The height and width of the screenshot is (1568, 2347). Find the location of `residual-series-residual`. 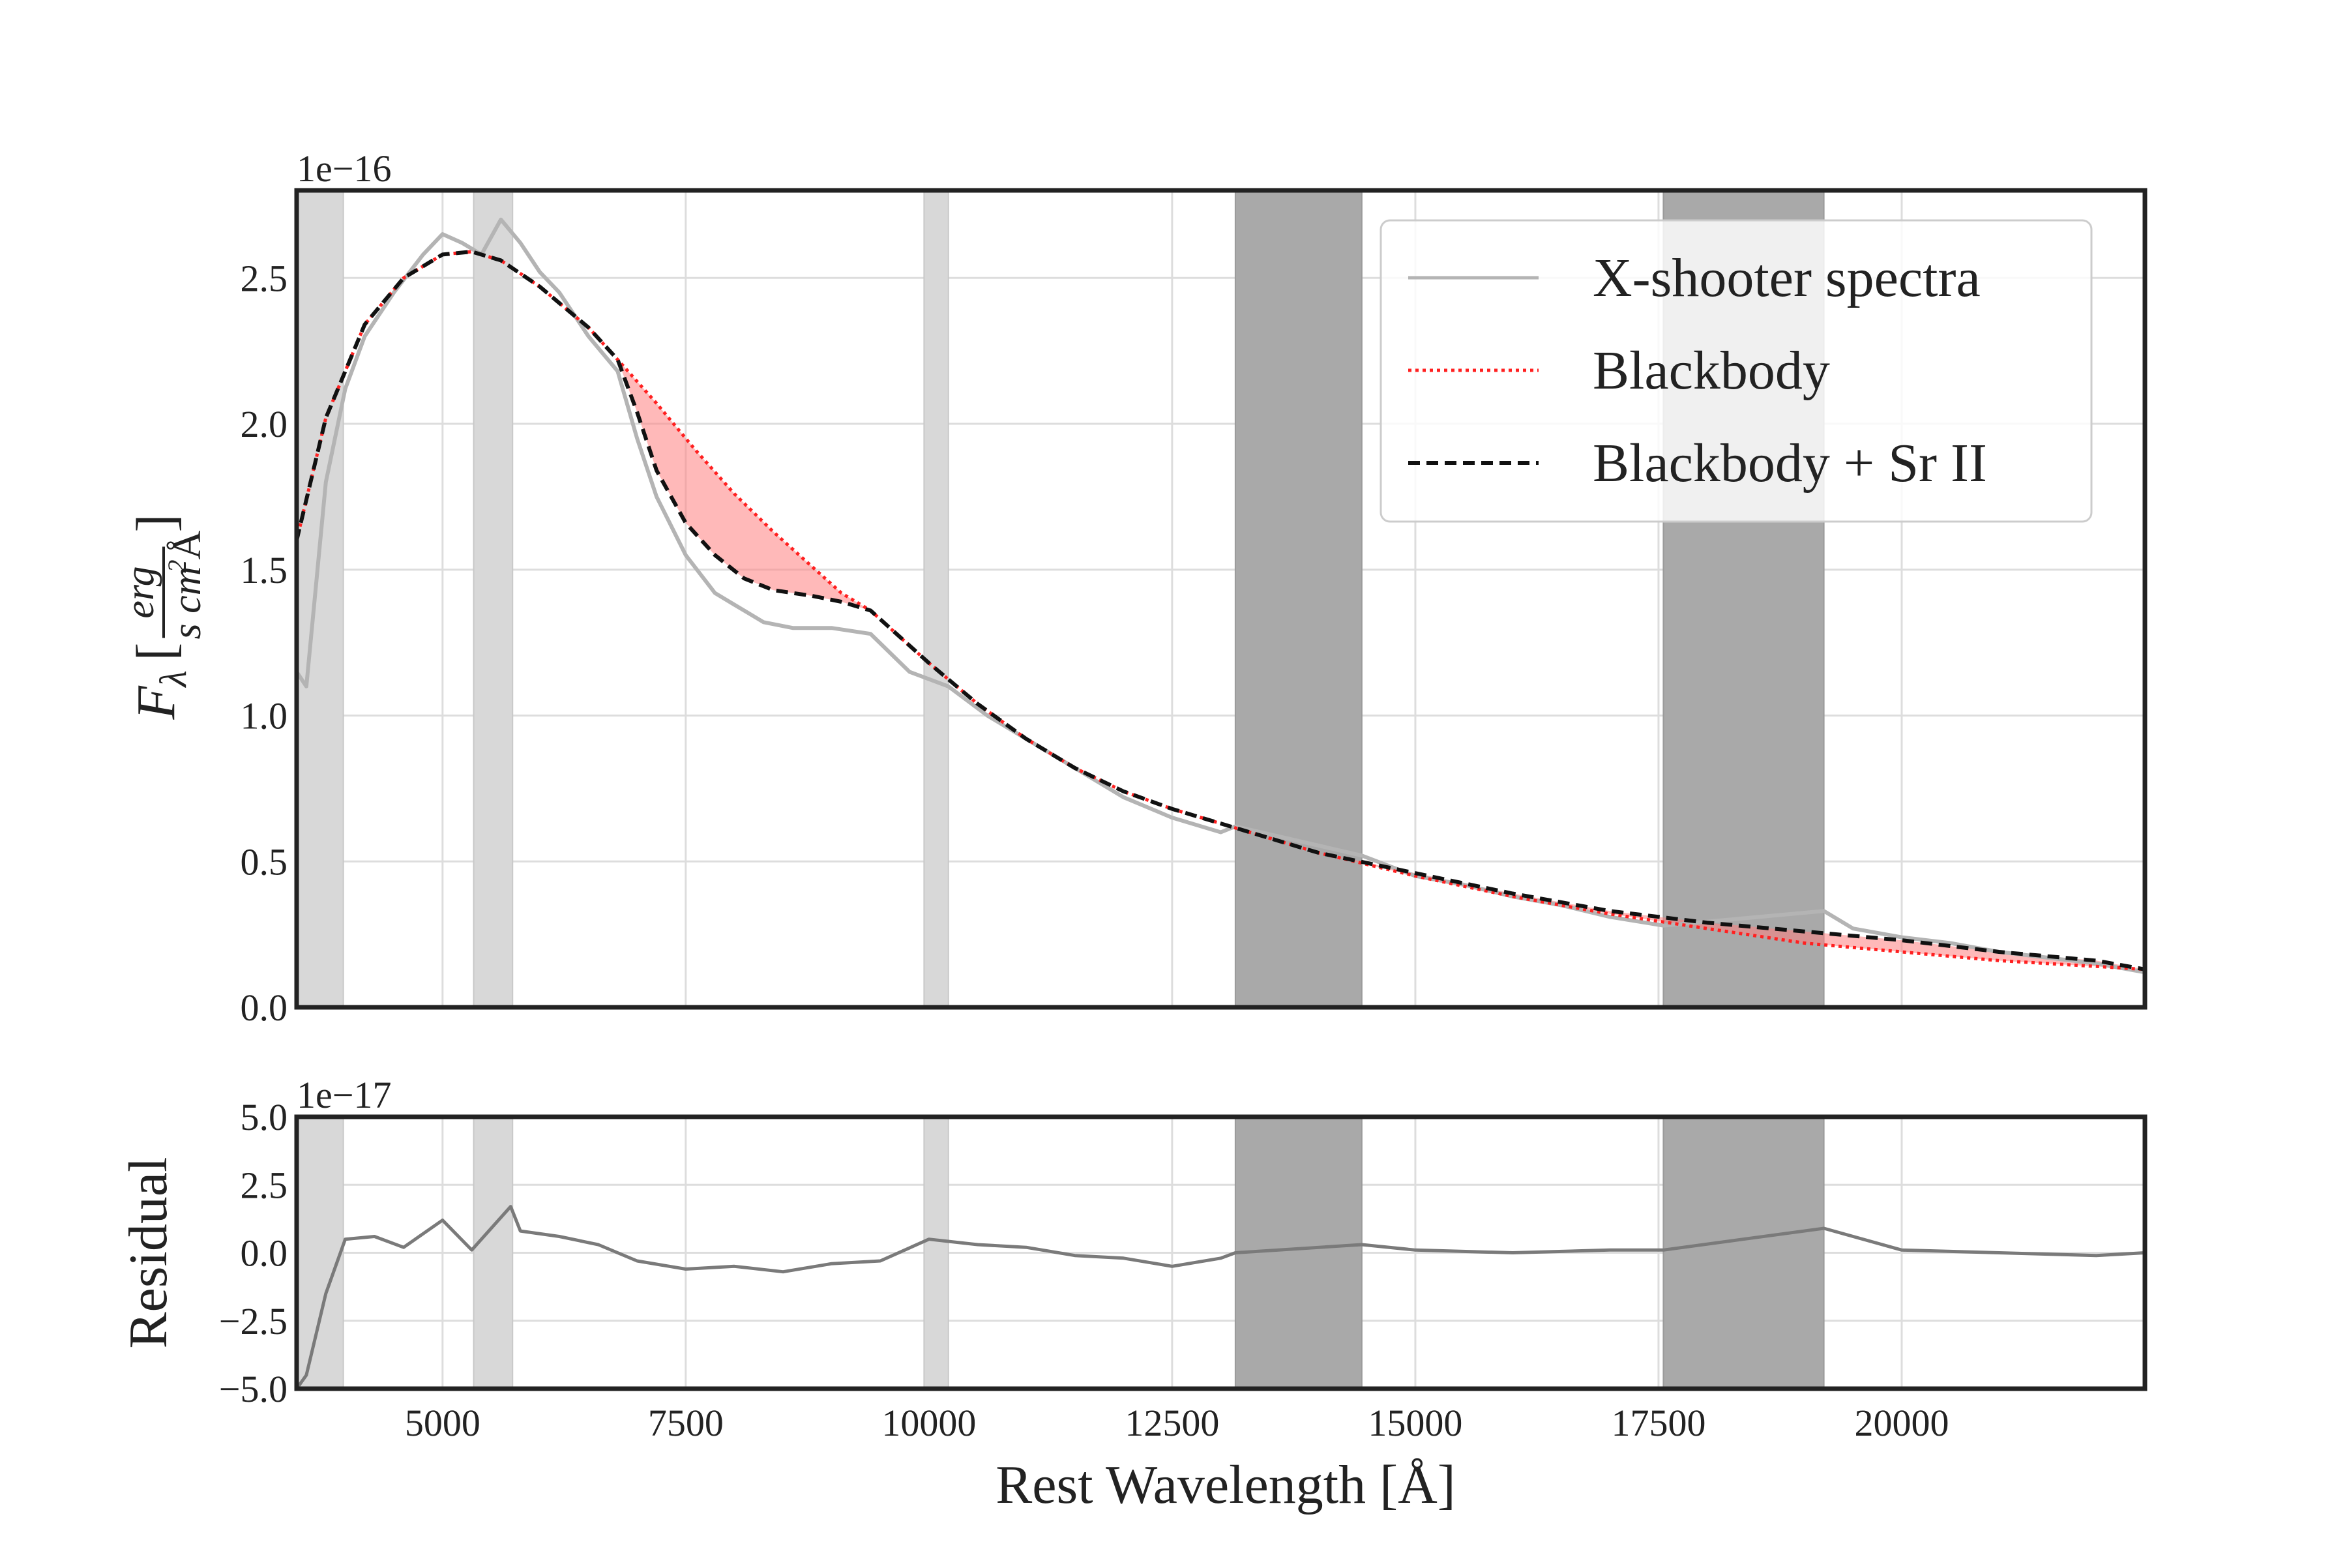

residual-series-residual is located at coordinates (1221, 1298).